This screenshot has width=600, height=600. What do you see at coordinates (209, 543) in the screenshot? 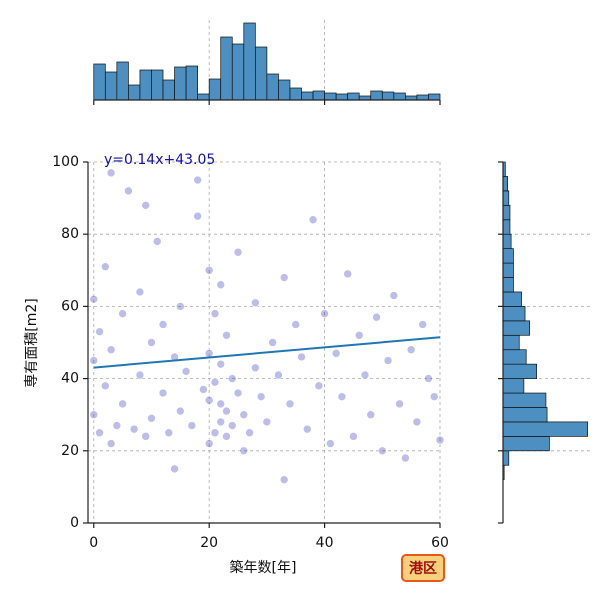
I see `x-tick-label: 20` at bounding box center [209, 543].